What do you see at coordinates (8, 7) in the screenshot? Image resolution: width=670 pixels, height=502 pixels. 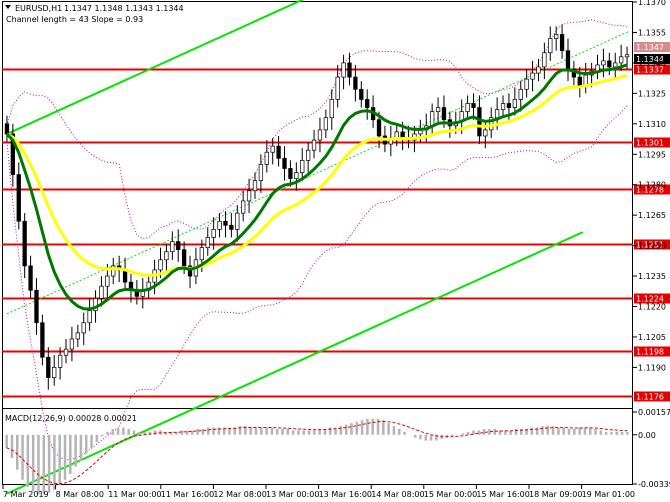 I see `dropdown-triangle-icon` at bounding box center [8, 7].